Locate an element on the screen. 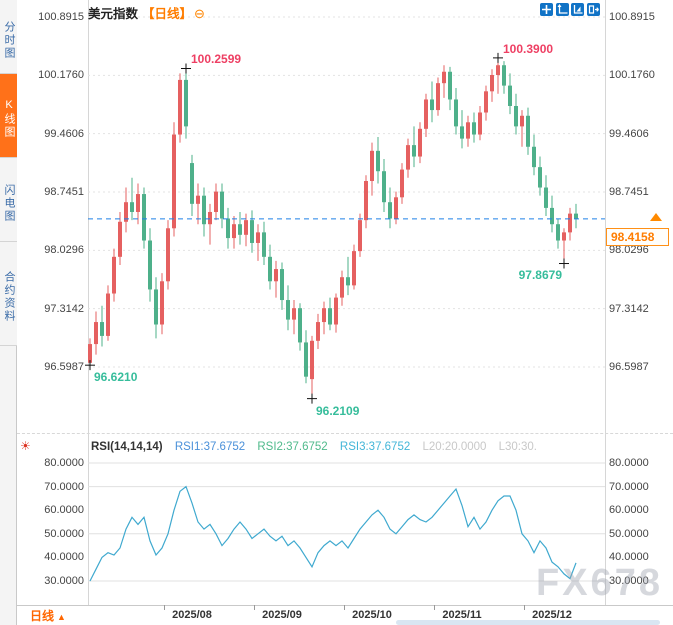  annotation-low-price: 96.2109 is located at coordinates (338, 410).